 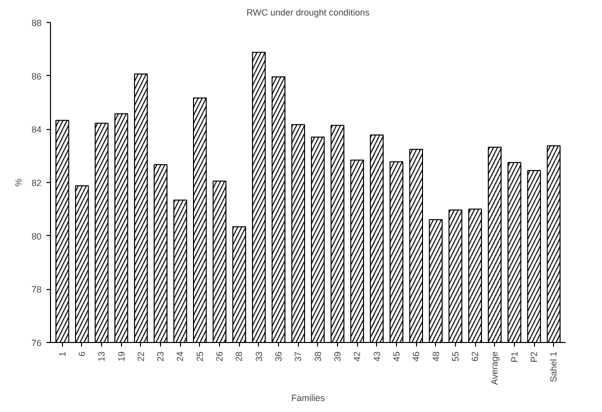 What do you see at coordinates (18, 182) in the screenshot?
I see `y-axis-title: %` at bounding box center [18, 182].